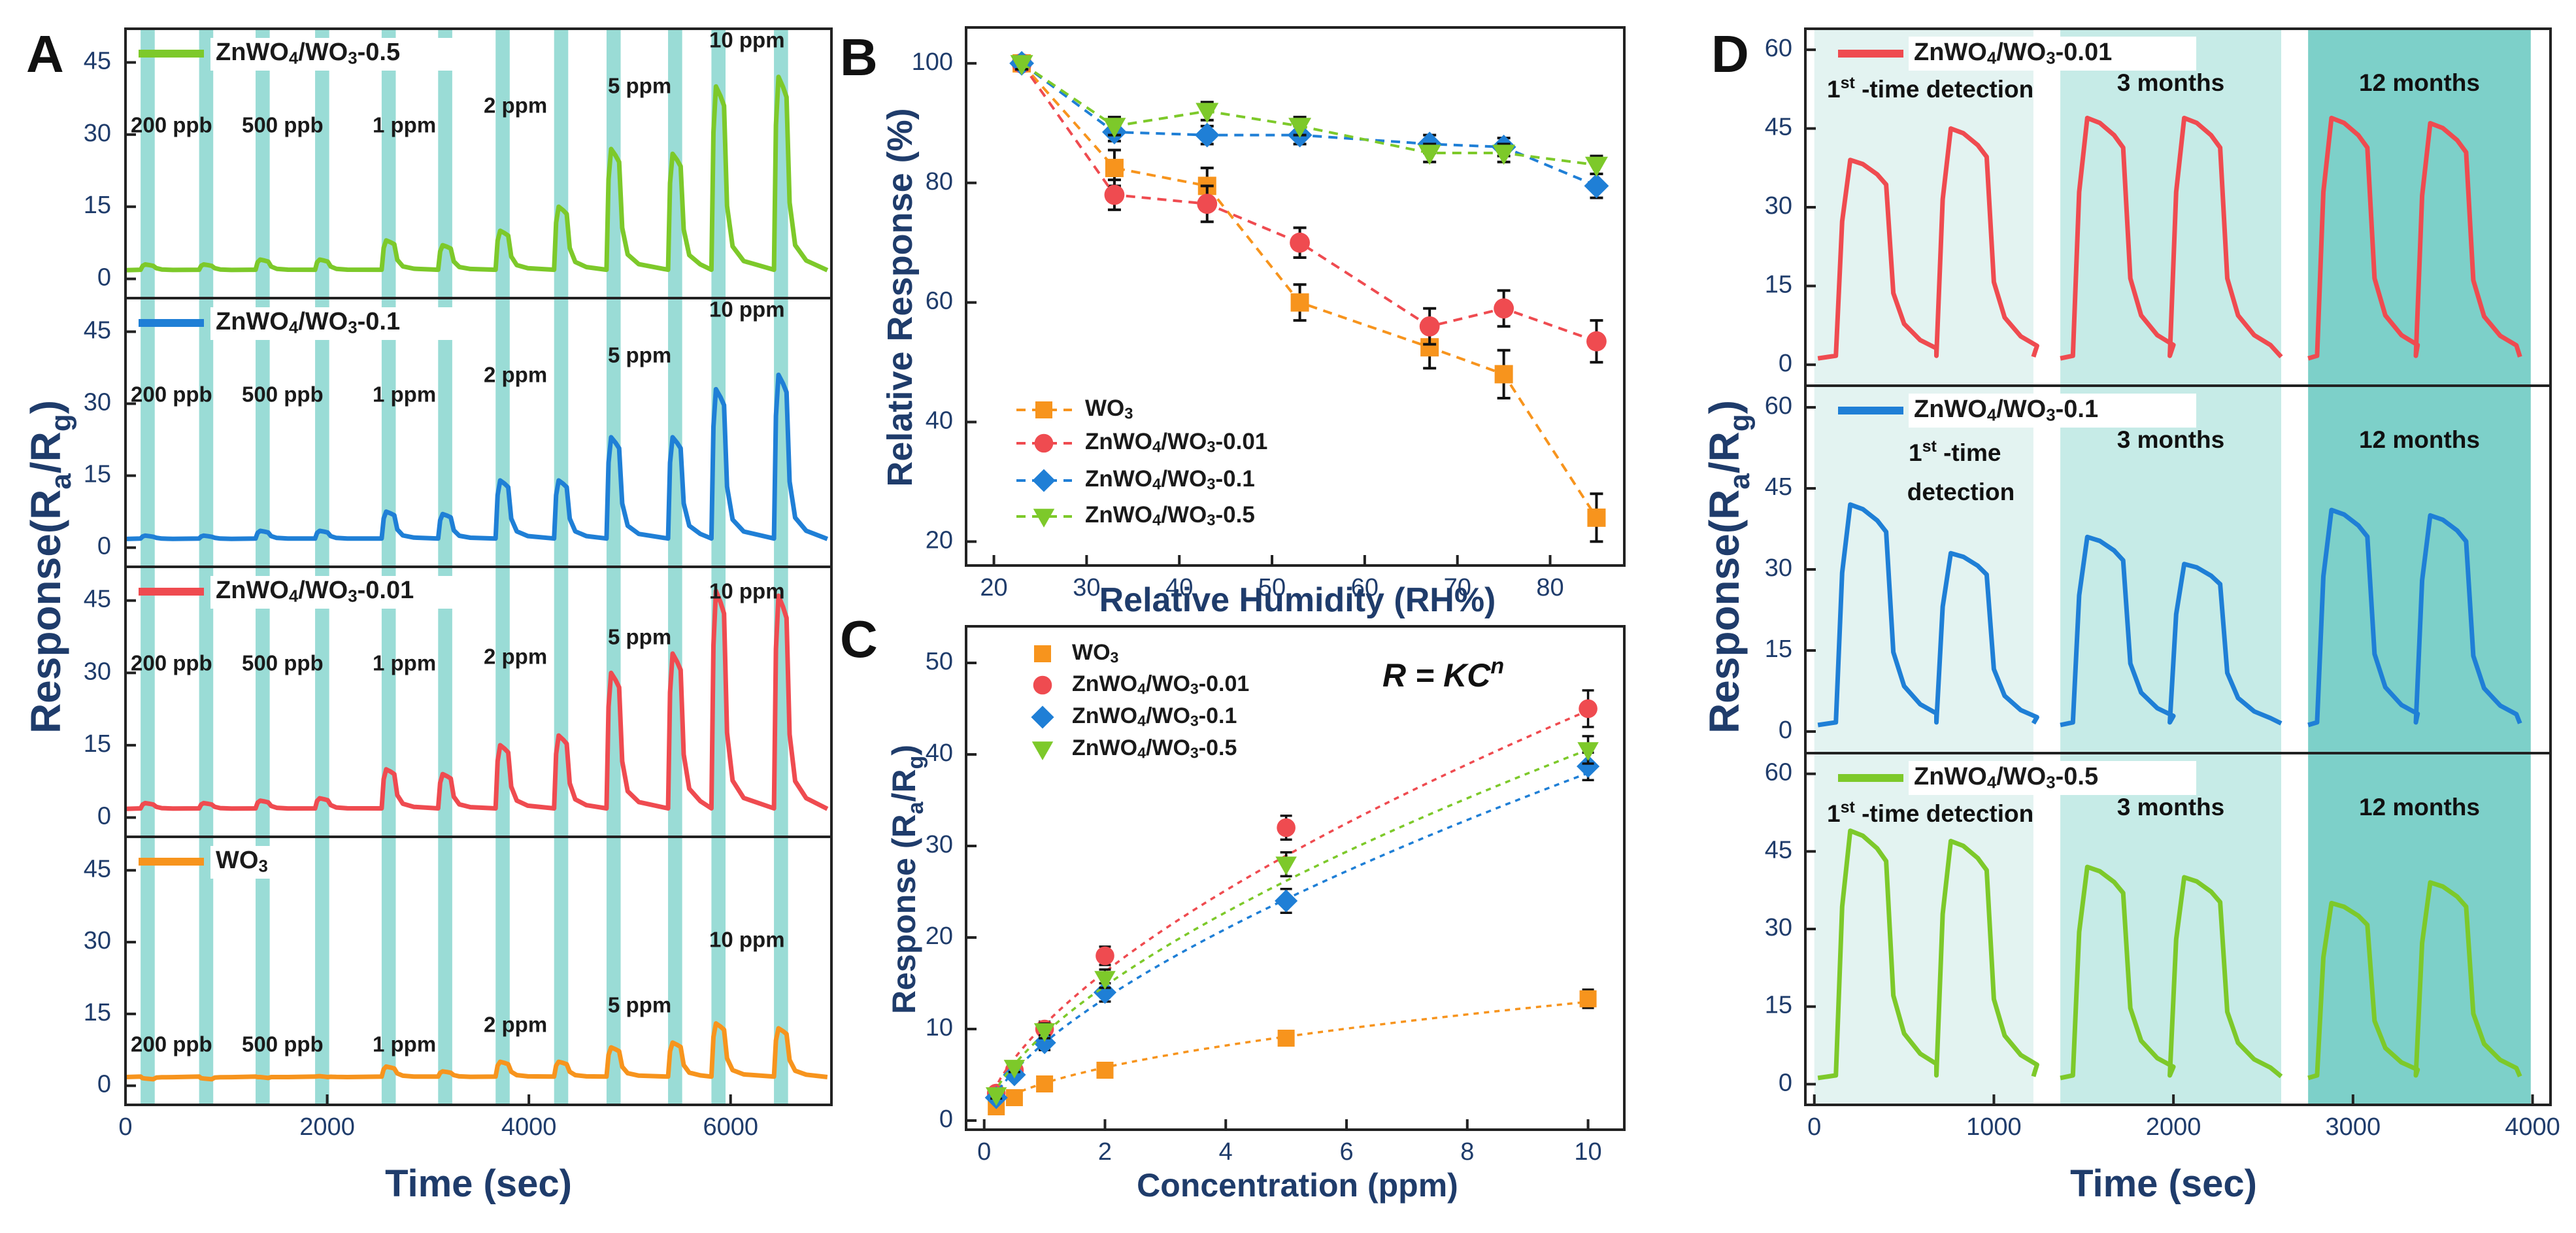 This screenshot has height=1233, width=2576. I want to click on period-label-sup: st, so click(1848, 83).